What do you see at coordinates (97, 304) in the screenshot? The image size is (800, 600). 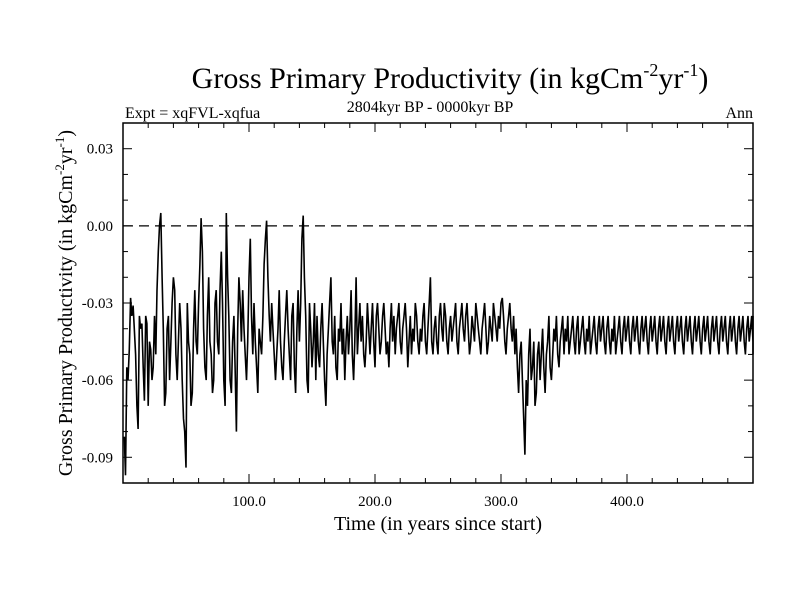 I see `y-tick-label: -0.03` at bounding box center [97, 304].